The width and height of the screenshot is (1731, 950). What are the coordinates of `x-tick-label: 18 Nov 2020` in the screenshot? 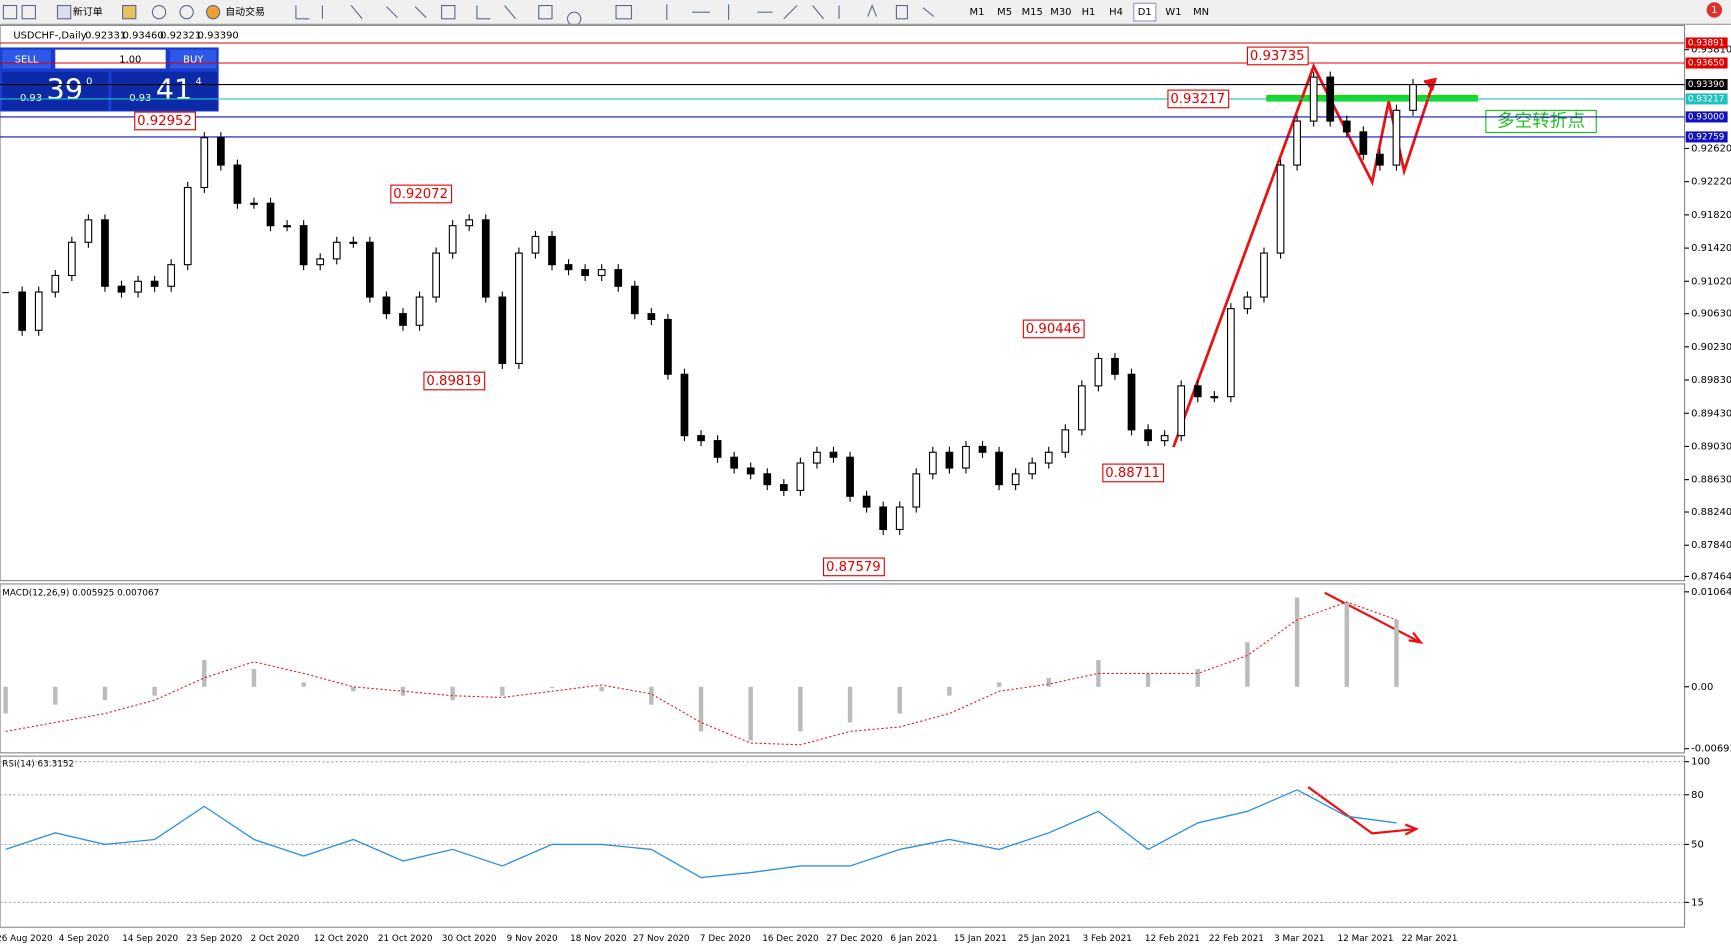 It's located at (598, 939).